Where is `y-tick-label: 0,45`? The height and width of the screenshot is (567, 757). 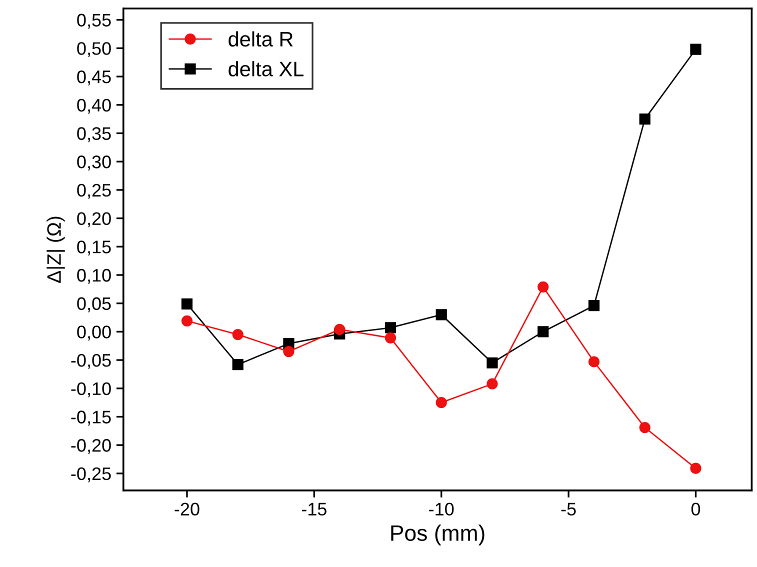 y-tick-label: 0,45 is located at coordinates (94, 78).